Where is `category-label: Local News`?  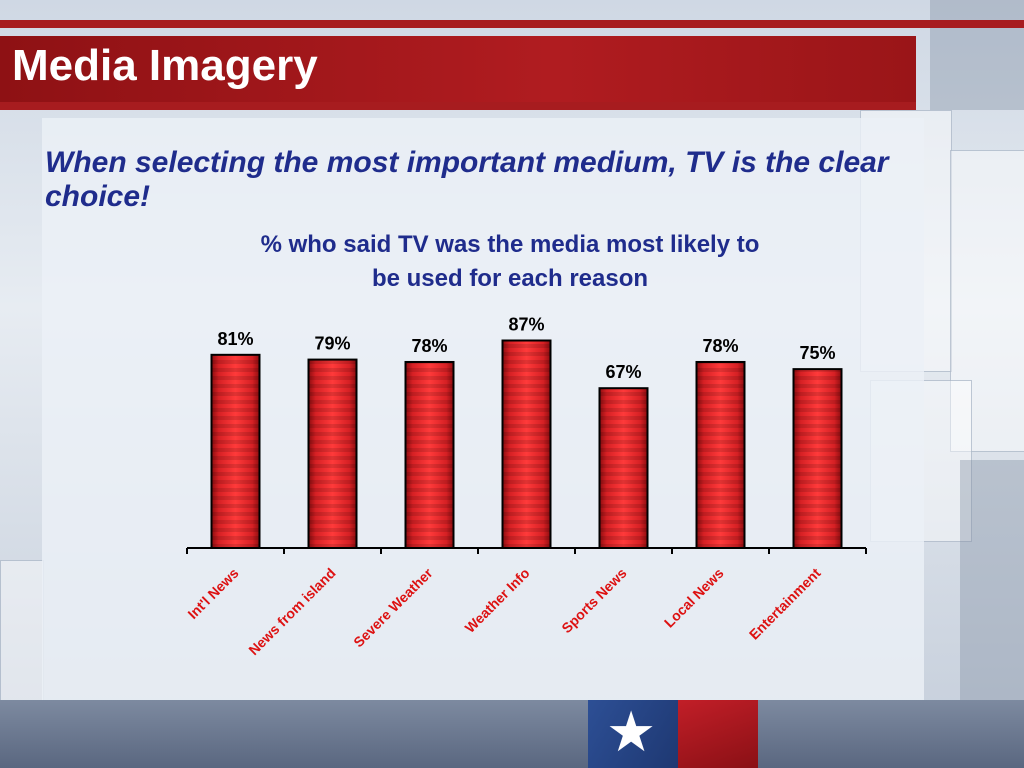 category-label: Local News is located at coordinates (694, 598).